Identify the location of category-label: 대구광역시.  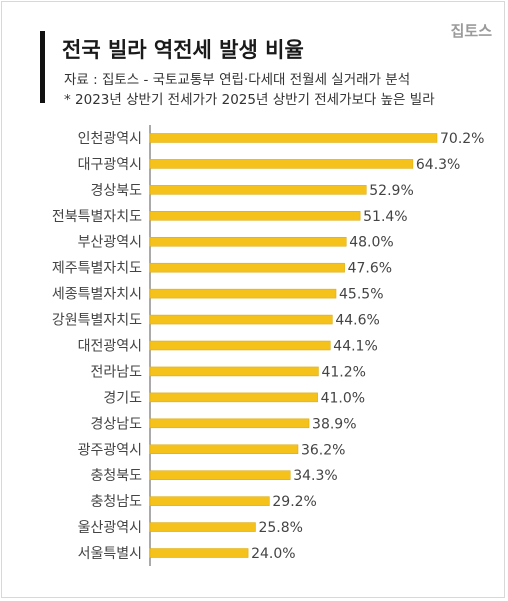
(110, 165).